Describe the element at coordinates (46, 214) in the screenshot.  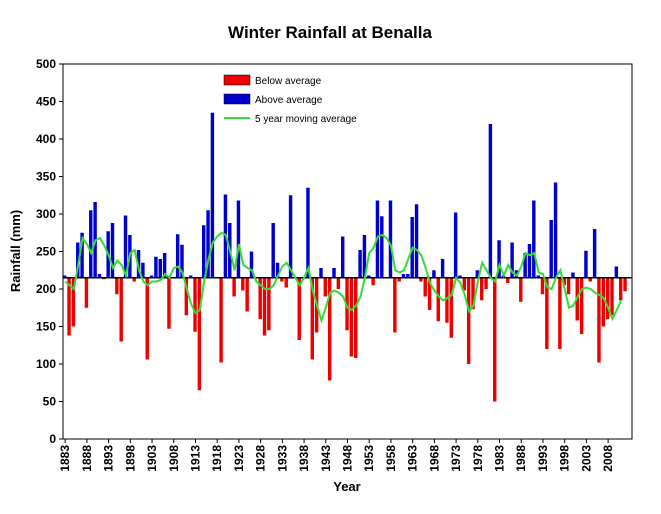
I see `y-tick-label-300: 300` at that location.